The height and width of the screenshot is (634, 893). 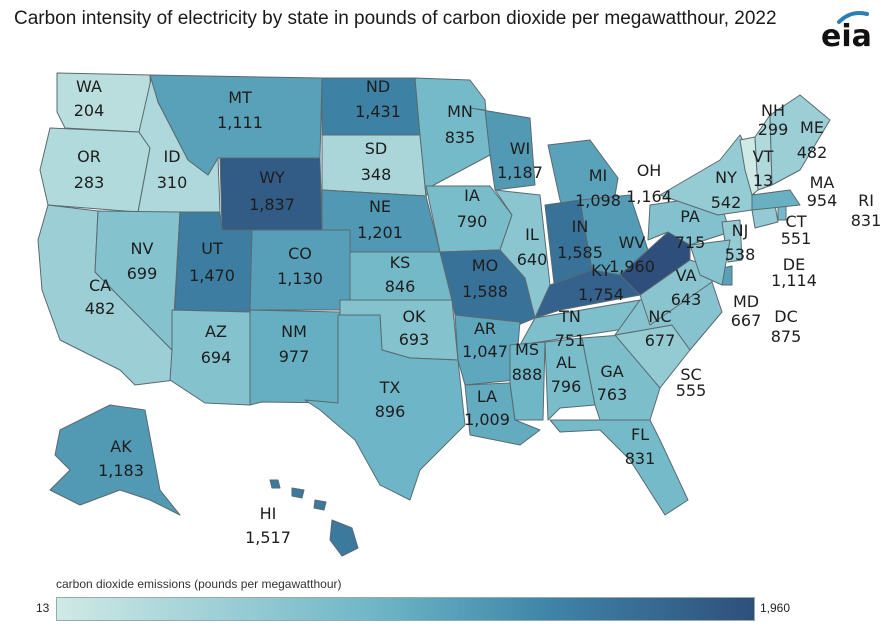 What do you see at coordinates (640, 458) in the screenshot?
I see `state-value-label-fl: 831` at bounding box center [640, 458].